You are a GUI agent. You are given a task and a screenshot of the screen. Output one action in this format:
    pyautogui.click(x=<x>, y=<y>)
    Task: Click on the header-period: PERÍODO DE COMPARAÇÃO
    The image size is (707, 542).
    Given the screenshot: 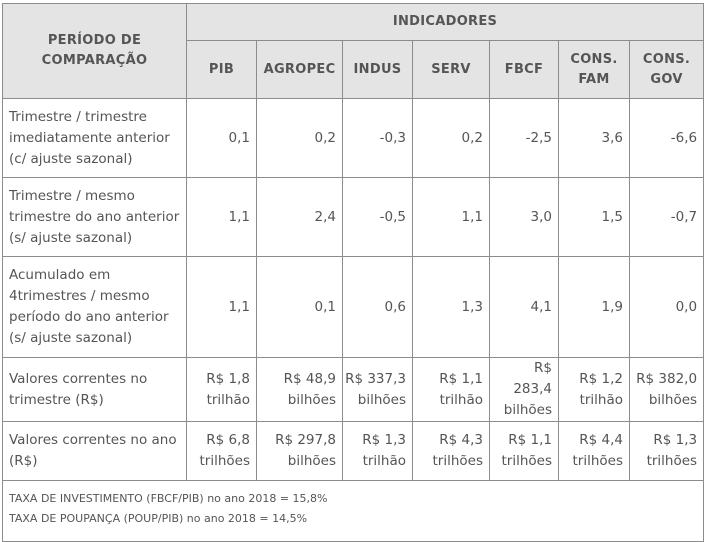 What is the action you would take?
    pyautogui.click(x=94, y=51)
    